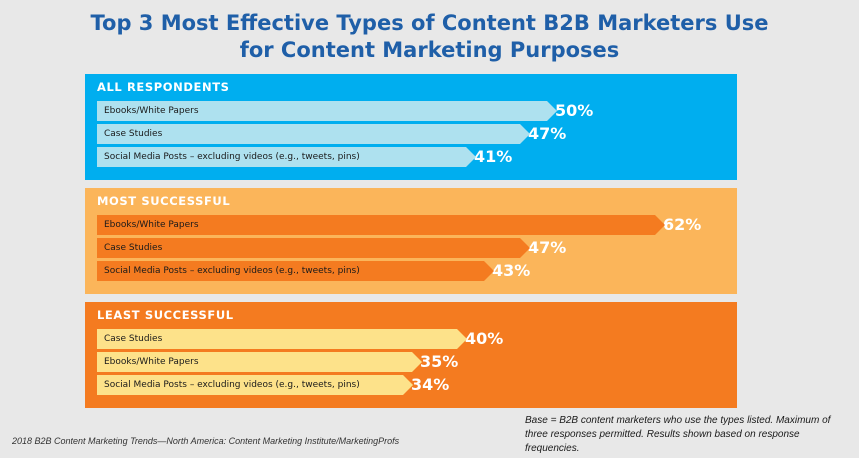 This screenshot has width=859, height=458. Describe the element at coordinates (277, 362) in the screenshot. I see `bar: Ebooks/White Papers 35%` at that location.